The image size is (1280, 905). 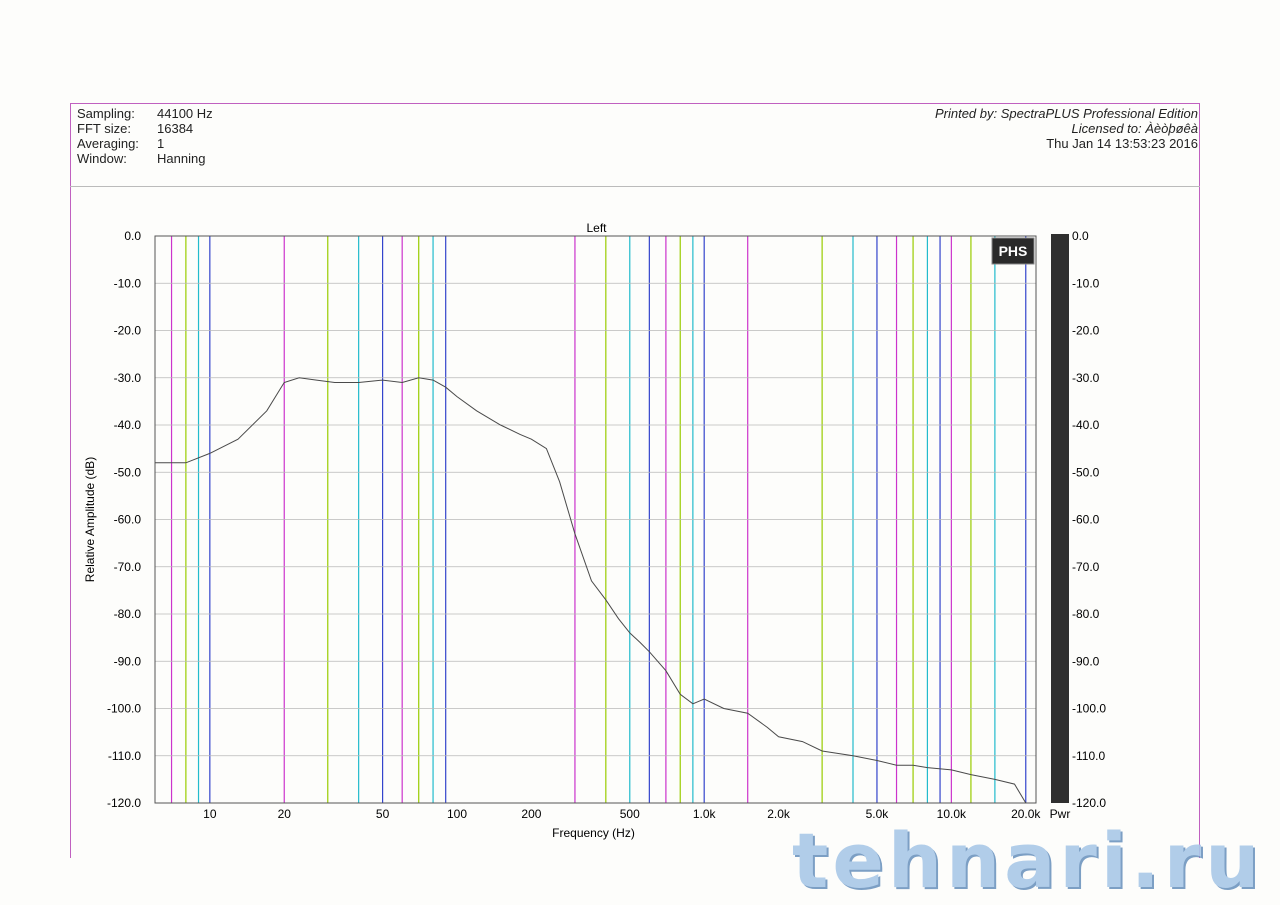 I want to click on info-label: FFT size:, so click(x=104, y=128).